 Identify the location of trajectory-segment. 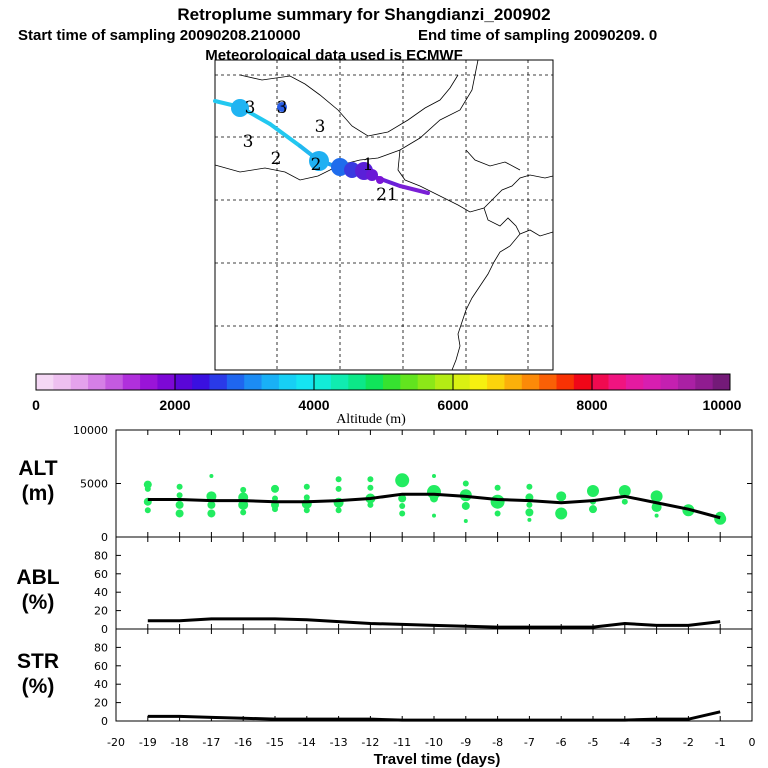
(285, 135).